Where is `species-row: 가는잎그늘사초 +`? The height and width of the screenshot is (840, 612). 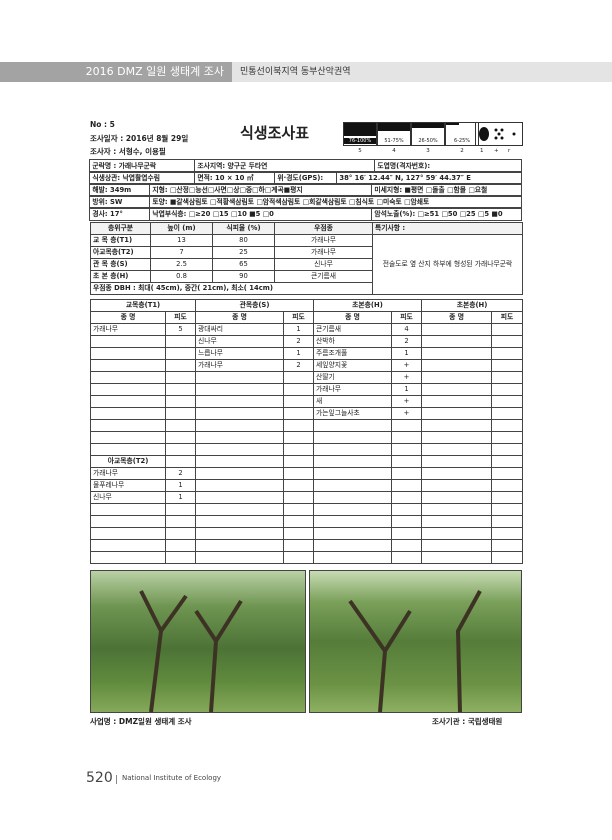 species-row: 가는잎그늘사초 + is located at coordinates (307, 413).